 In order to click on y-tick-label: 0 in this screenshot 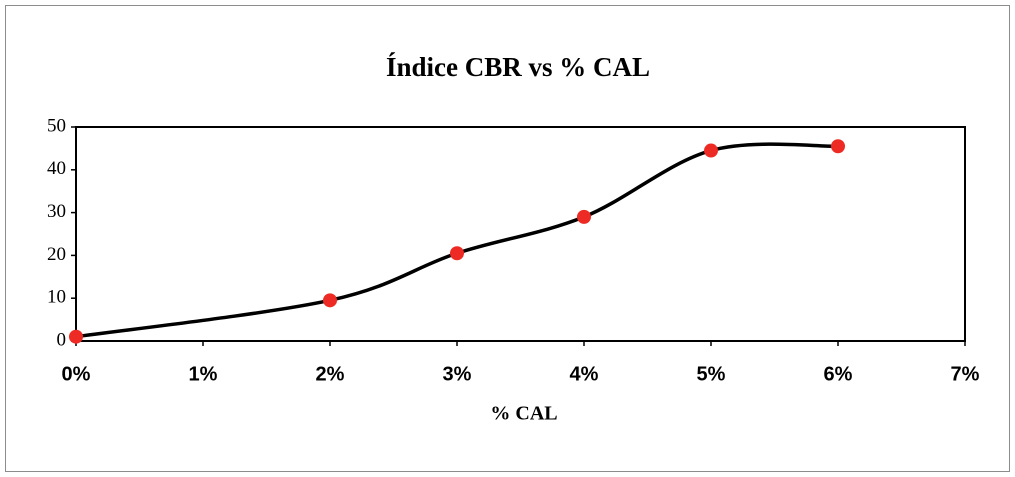, I will do `click(62, 339)`.